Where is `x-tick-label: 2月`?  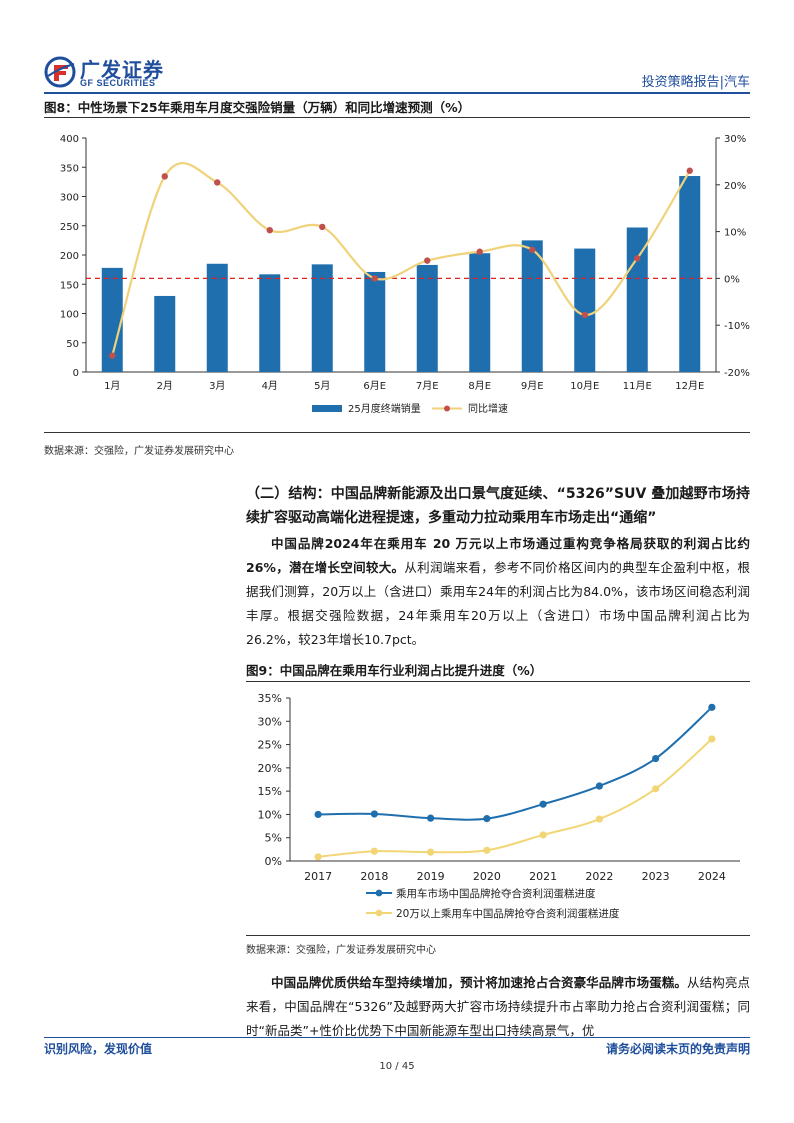 x-tick-label: 2月 is located at coordinates (165, 386).